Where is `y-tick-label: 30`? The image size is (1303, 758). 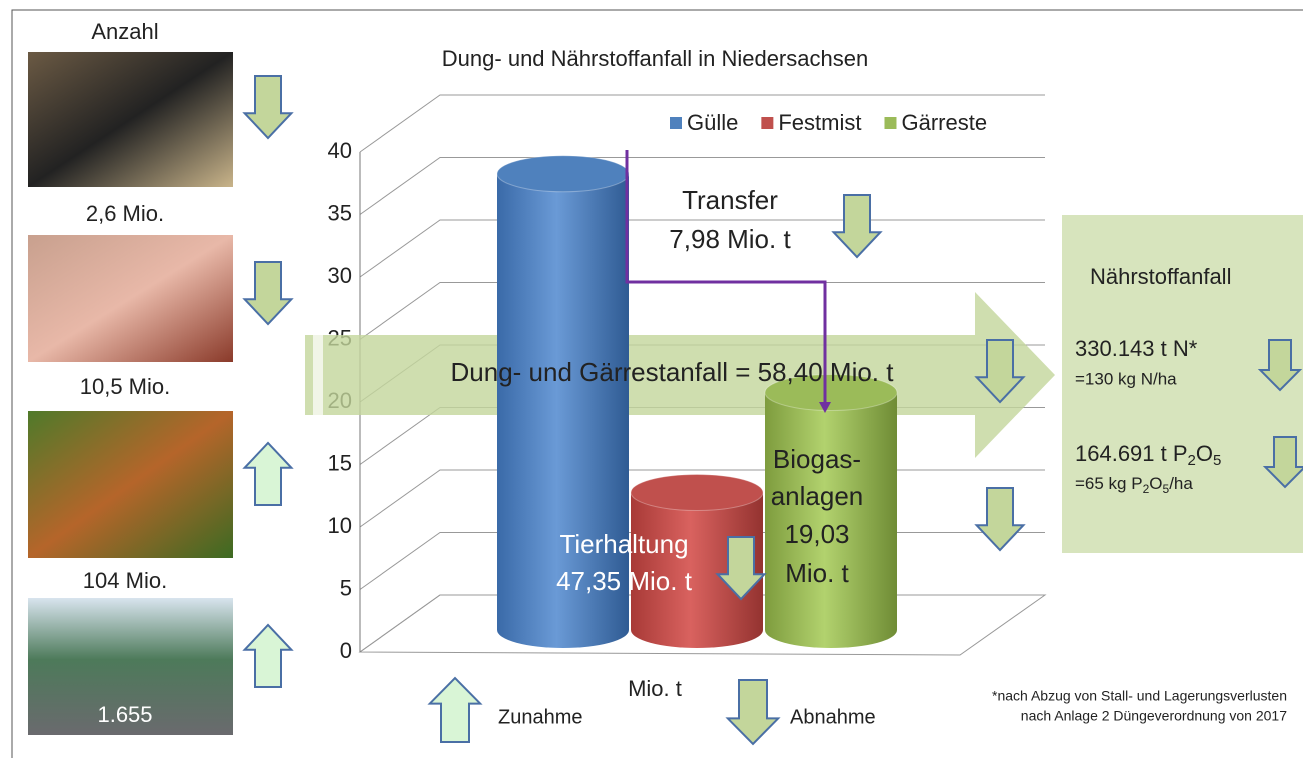 y-tick-label: 30 is located at coordinates (340, 275).